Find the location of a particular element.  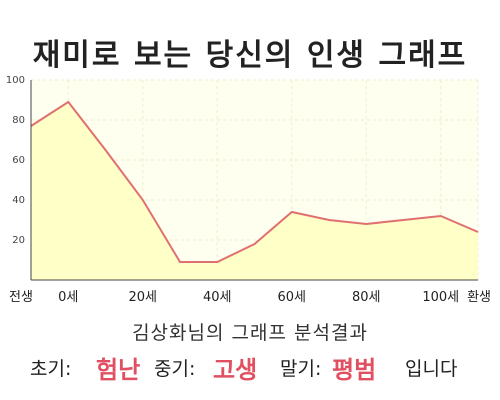

x-tick-label: 20세 is located at coordinates (142, 297).